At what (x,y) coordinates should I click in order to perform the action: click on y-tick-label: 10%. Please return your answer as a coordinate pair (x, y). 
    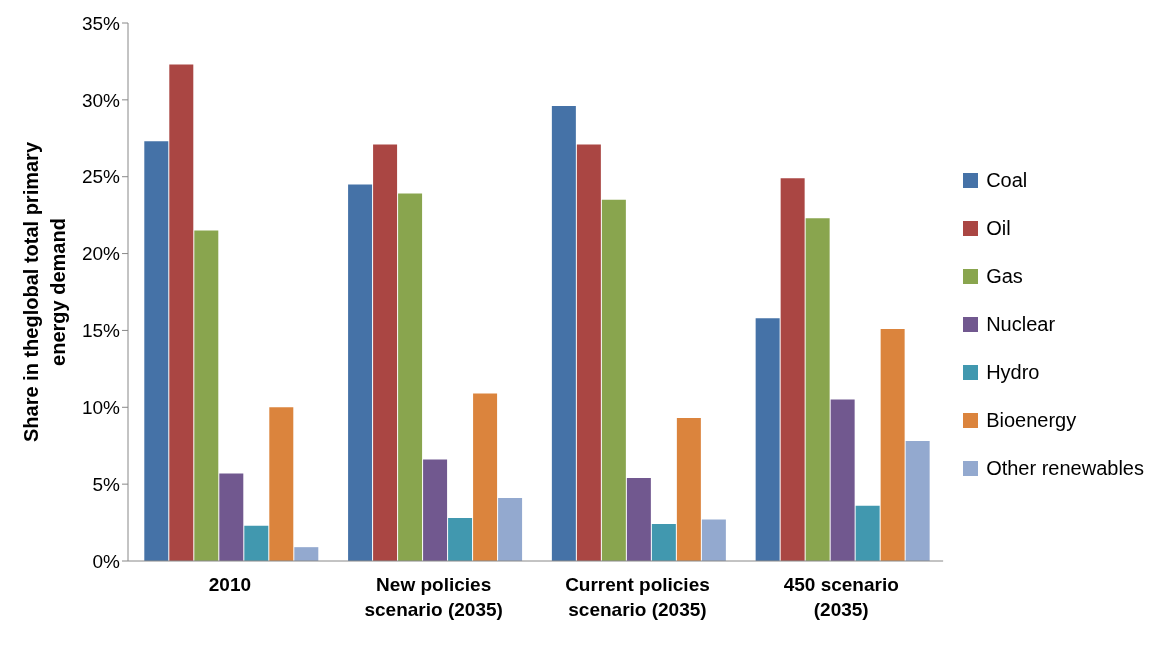
    Looking at the image, I should click on (101, 408).